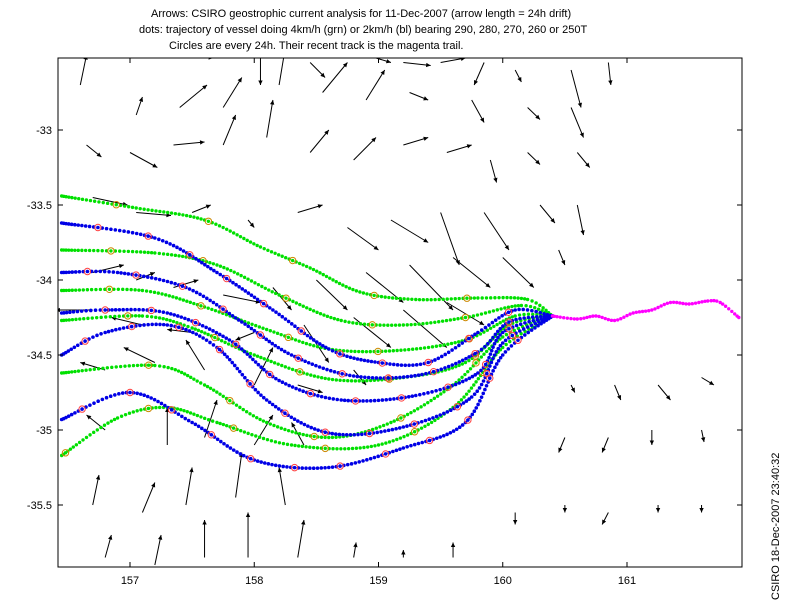 Image resolution: width=800 pixels, height=600 pixels. Describe the element at coordinates (378, 581) in the screenshot. I see `x-tick-label: 159` at that location.